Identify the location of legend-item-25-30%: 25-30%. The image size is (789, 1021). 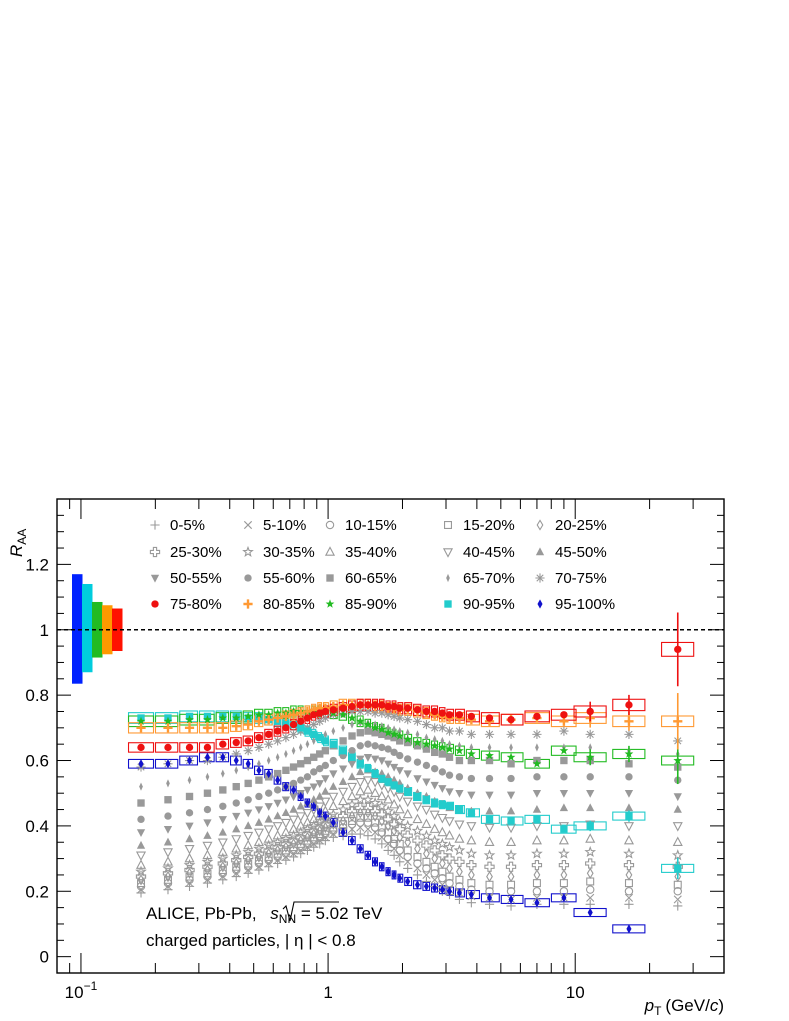
(185, 552).